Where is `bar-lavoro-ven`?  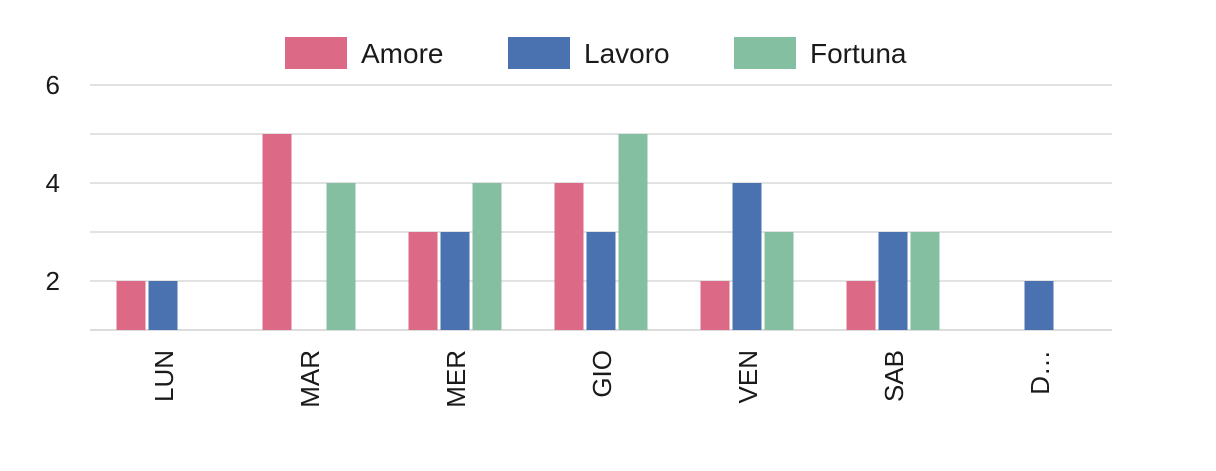
bar-lavoro-ven is located at coordinates (747, 256).